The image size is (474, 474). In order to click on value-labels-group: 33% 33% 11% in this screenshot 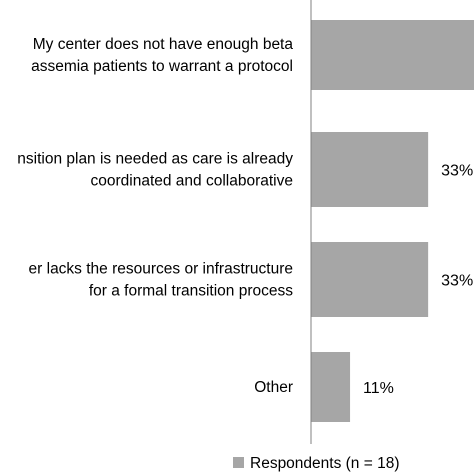, I will do `click(418, 280)`.